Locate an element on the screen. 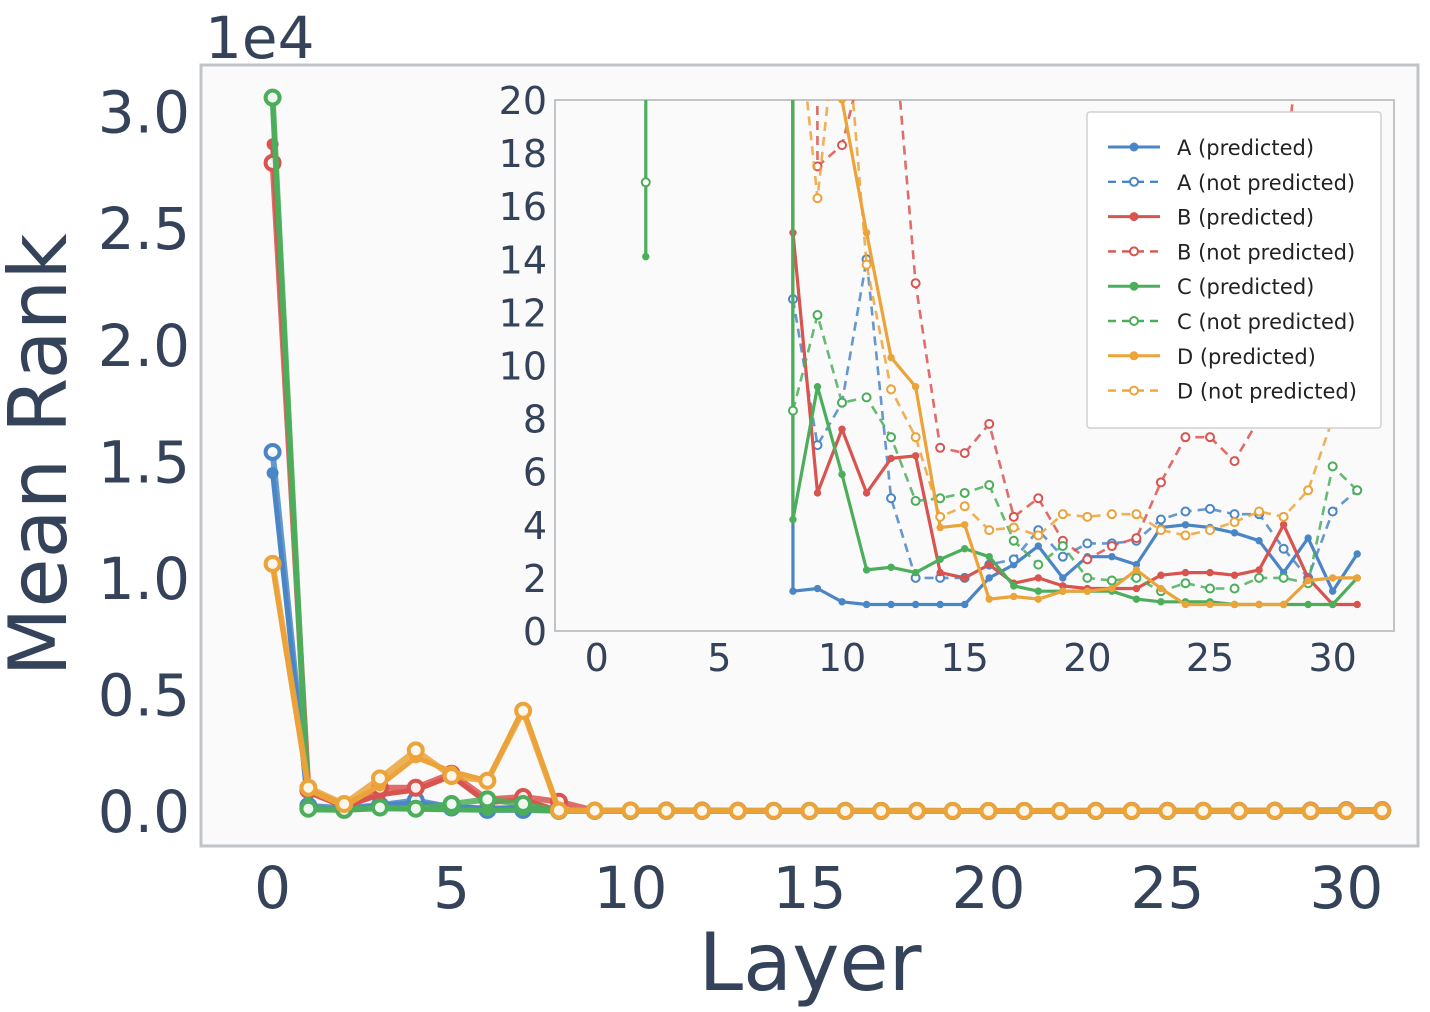 The width and height of the screenshot is (1430, 1012). main-y-ticks: 0.0 0.5 1.0 1.5 2.0 2.5 3.0 is located at coordinates (144, 462).